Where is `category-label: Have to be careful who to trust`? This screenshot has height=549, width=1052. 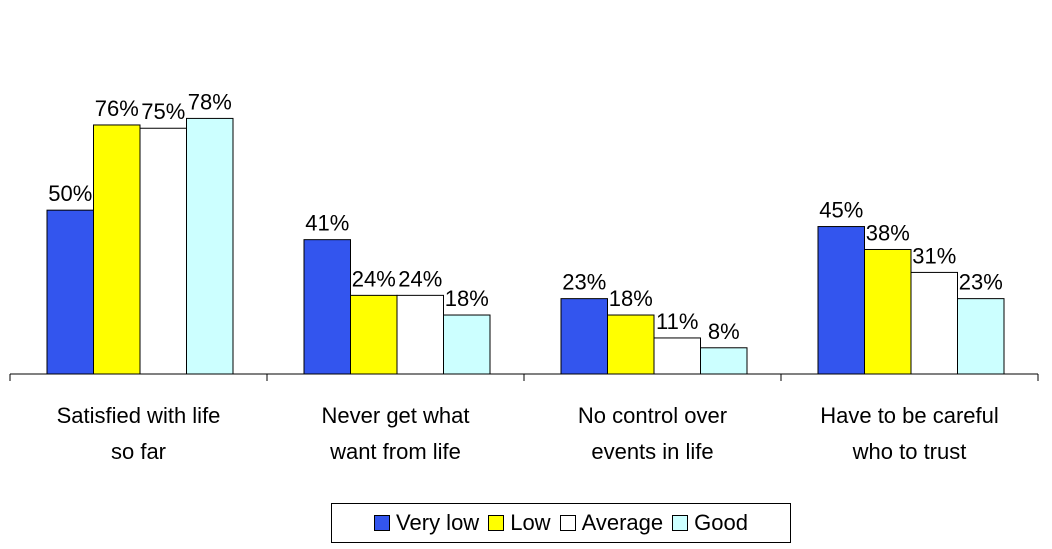 category-label: Have to be careful who to trust is located at coordinates (910, 434).